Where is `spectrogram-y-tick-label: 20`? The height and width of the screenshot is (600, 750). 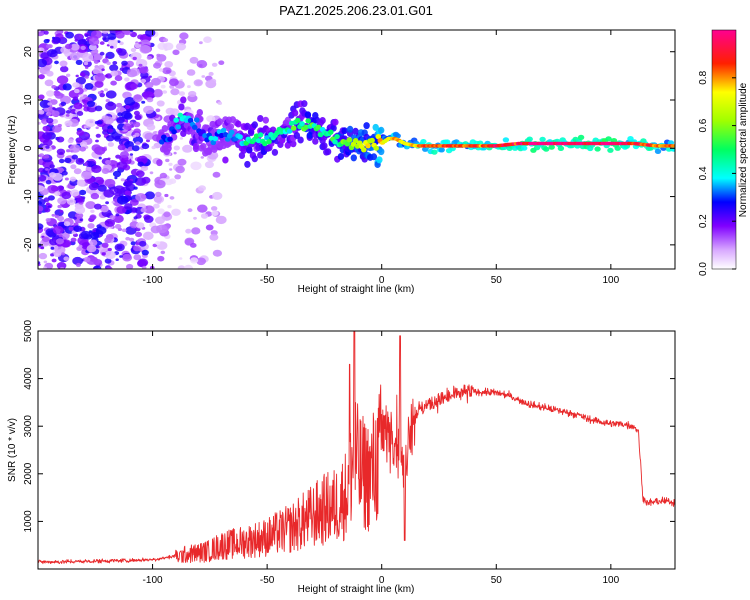 spectrogram-y-tick-label: 20 is located at coordinates (28, 52).